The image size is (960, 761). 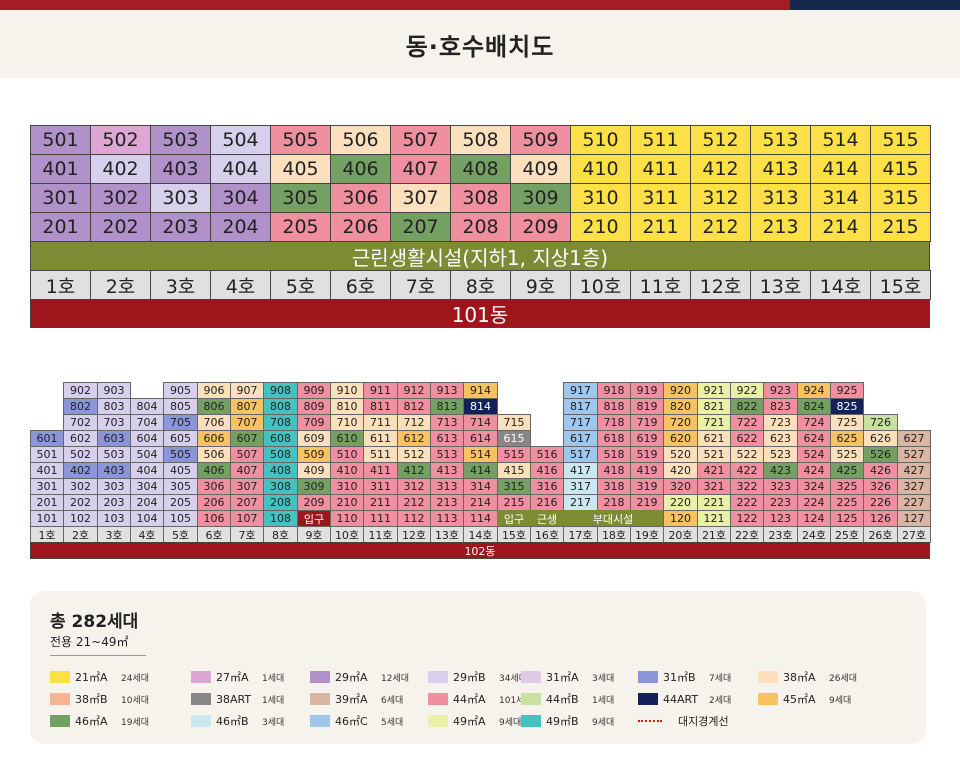 I want to click on unit-cell: 318, so click(x=614, y=486).